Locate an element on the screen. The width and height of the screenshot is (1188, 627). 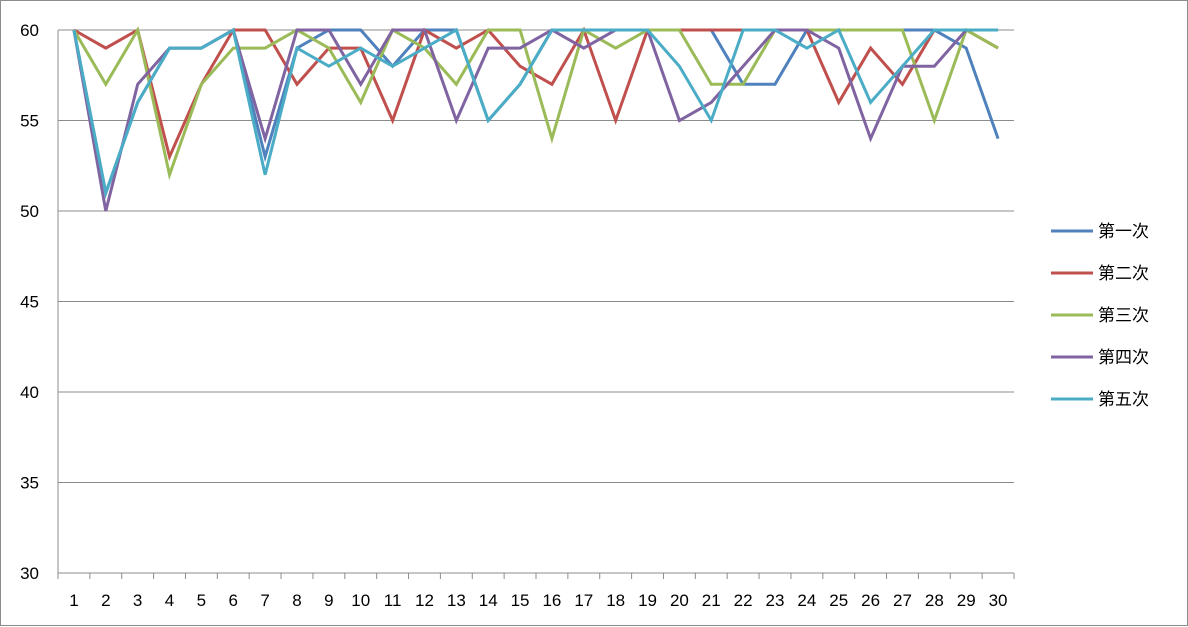
legend-item-3: 第三次 is located at coordinates (1100, 315).